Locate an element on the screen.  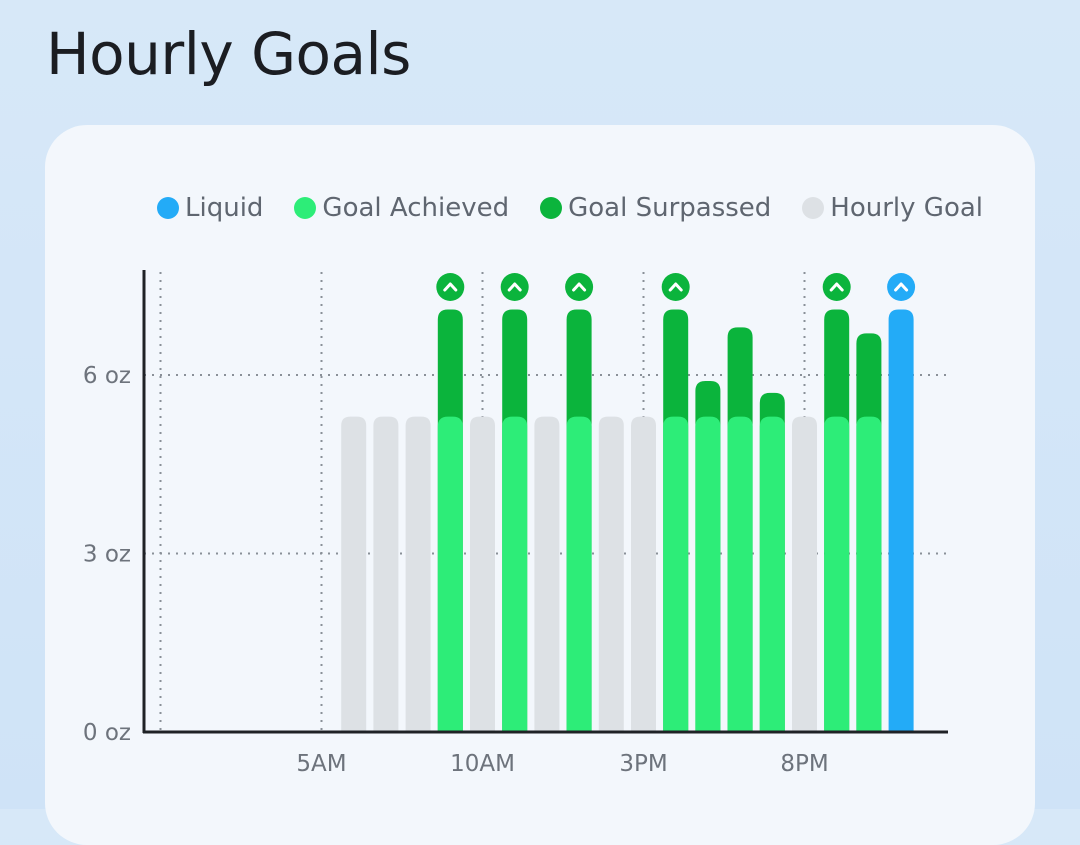
legend-item-liquid: Liquid is located at coordinates (210, 208).